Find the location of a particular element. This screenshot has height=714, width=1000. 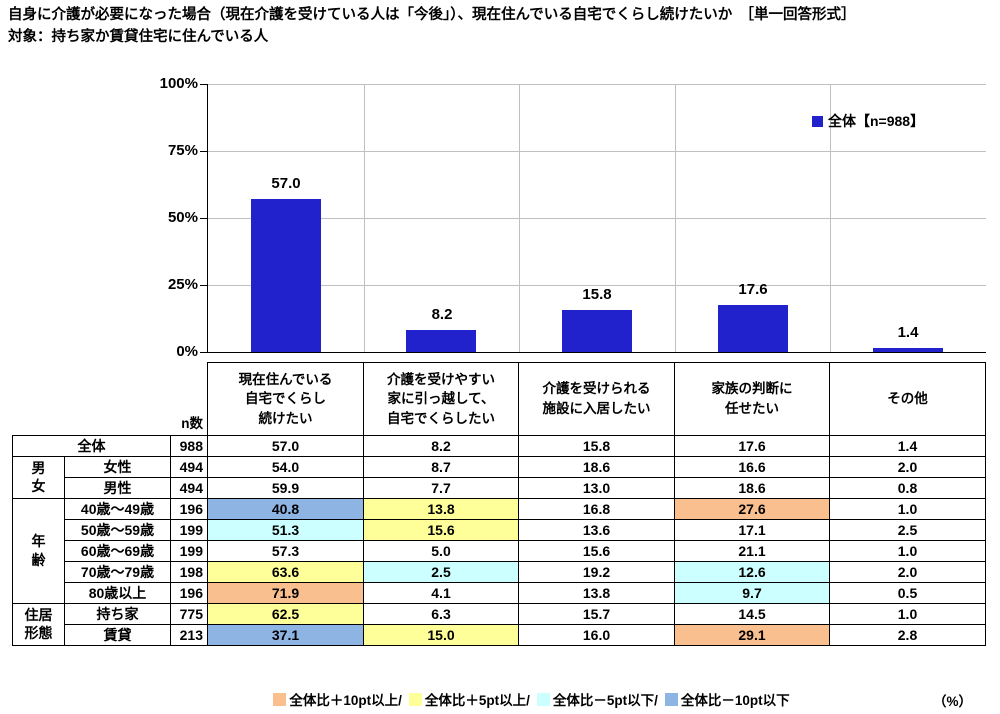

bar-stay-current-home is located at coordinates (286, 275).